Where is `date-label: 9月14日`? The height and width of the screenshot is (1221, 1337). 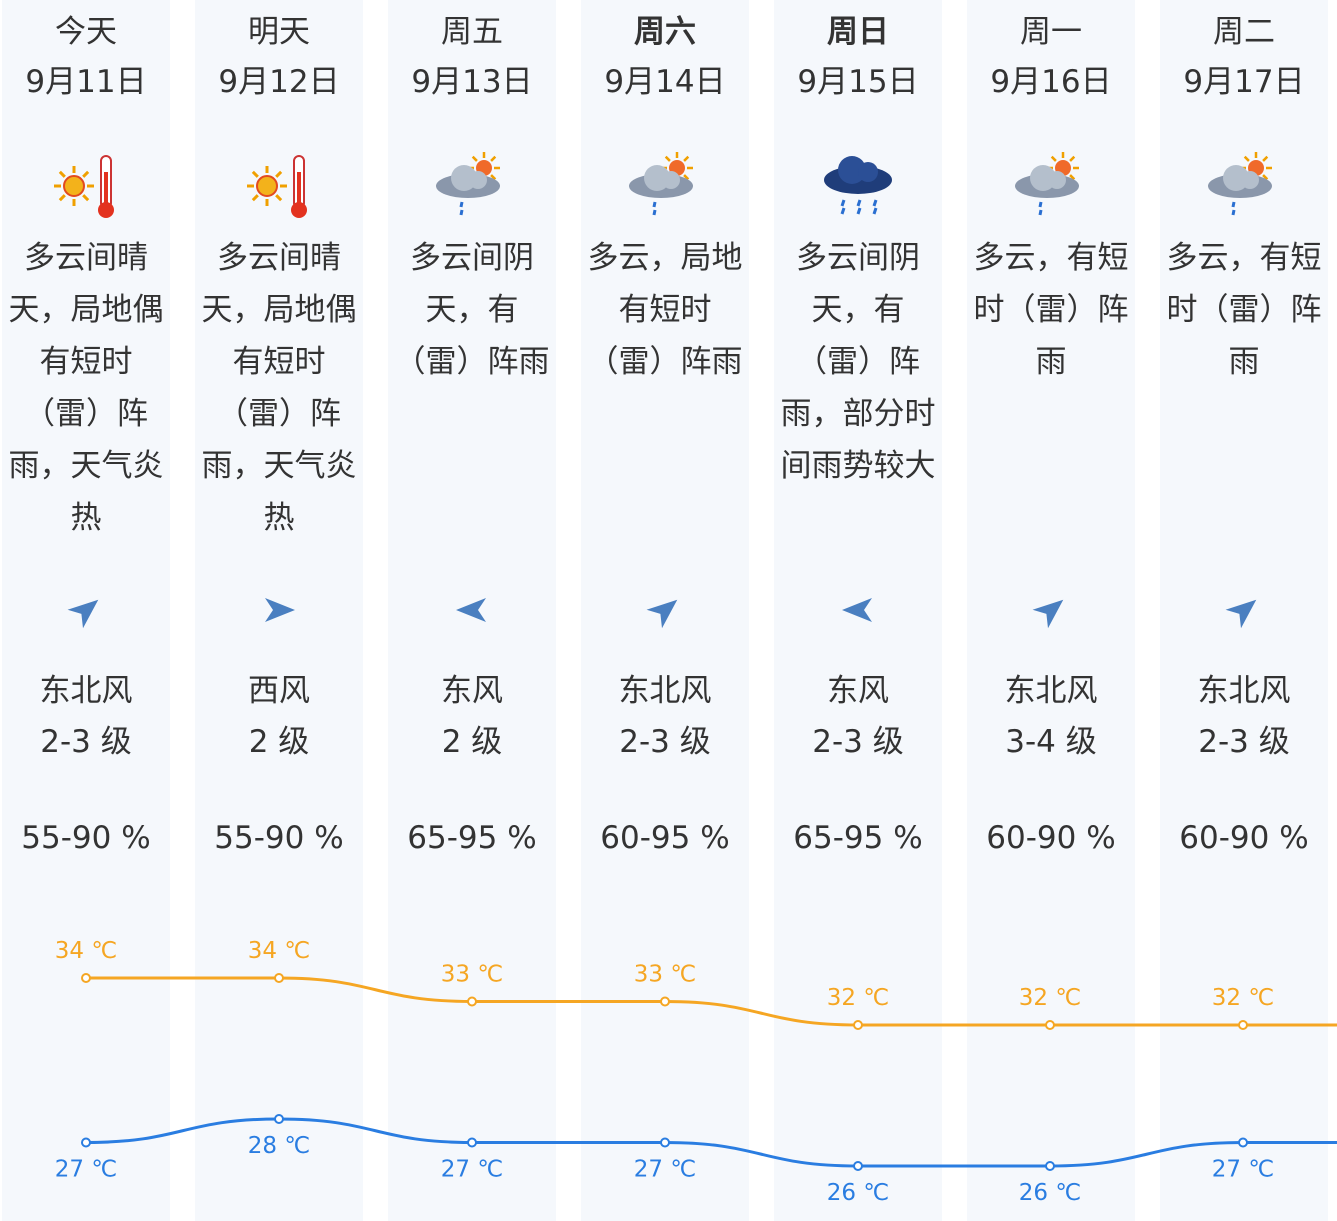 date-label: 9月14日 is located at coordinates (665, 82).